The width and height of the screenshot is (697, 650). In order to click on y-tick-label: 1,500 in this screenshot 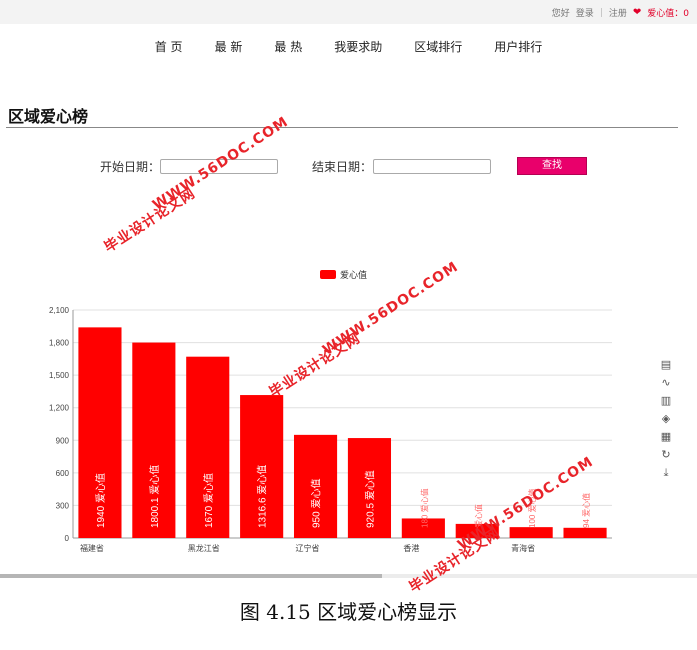, I will do `click(59, 375)`.